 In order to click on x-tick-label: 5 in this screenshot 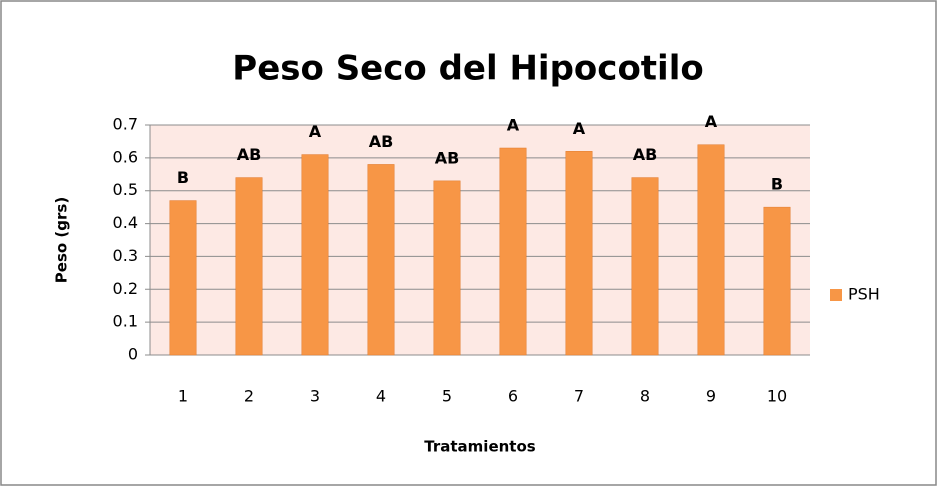, I will do `click(447, 396)`.